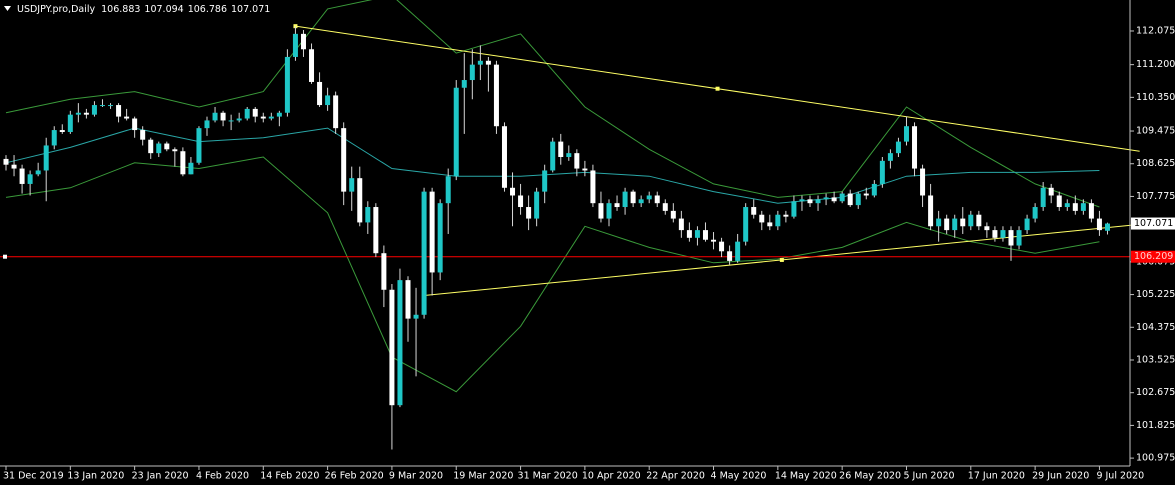 The width and height of the screenshot is (1175, 485). Describe the element at coordinates (483, 476) in the screenshot. I see `x-tick-label: 19 Mar 2020` at that location.